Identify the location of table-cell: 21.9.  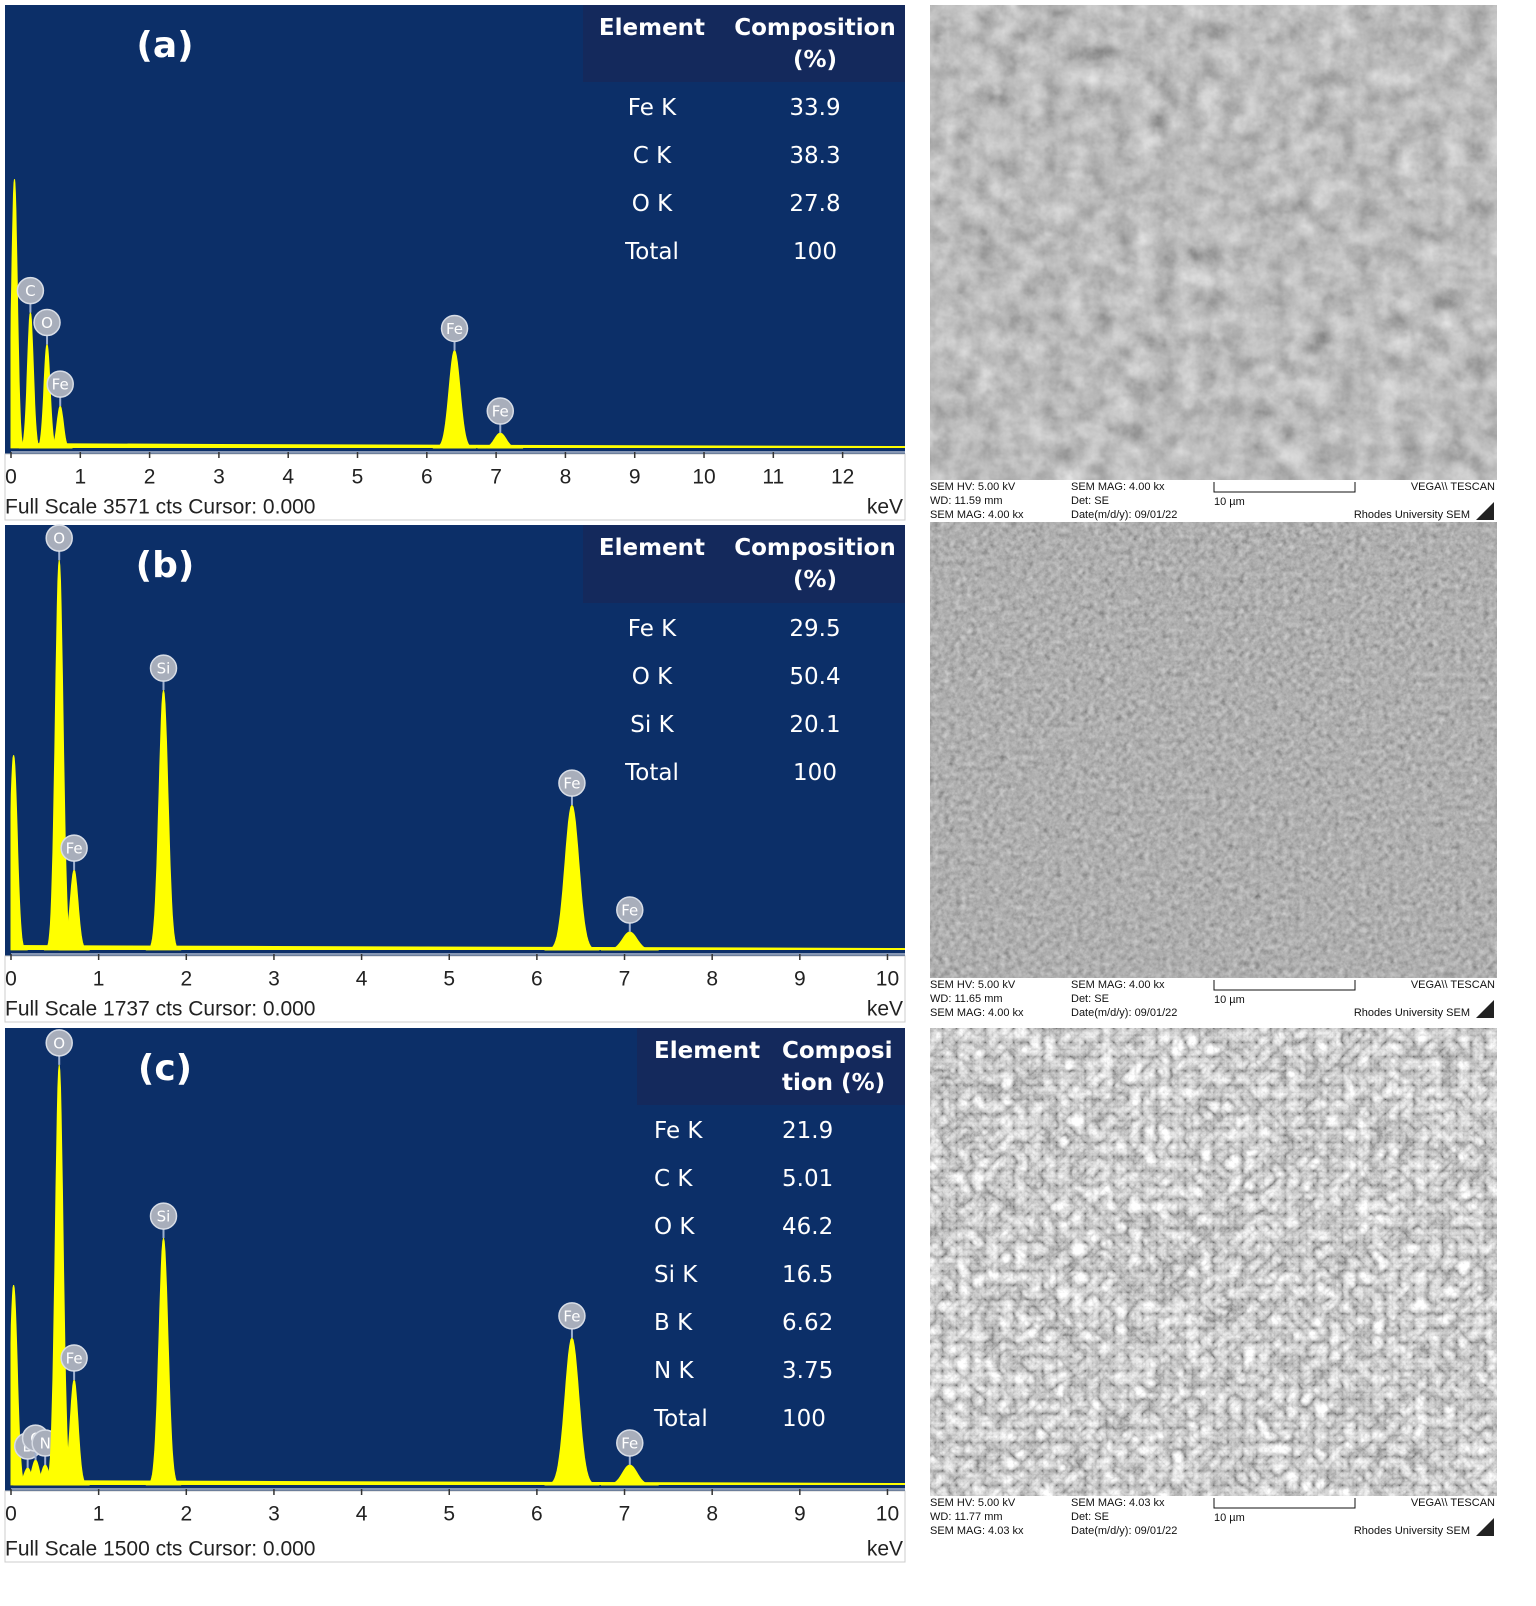
(808, 1131).